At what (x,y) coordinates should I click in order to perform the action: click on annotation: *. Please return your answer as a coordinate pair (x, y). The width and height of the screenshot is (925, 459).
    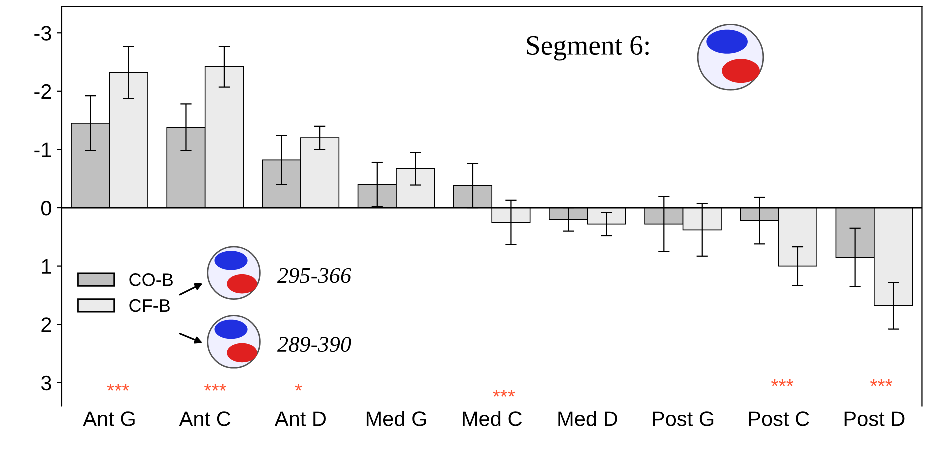
    Looking at the image, I should click on (298, 387).